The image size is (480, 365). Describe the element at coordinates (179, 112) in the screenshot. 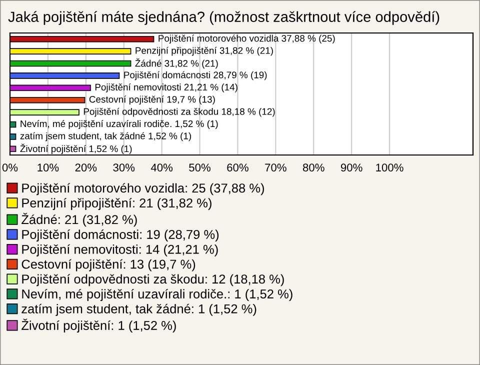

I see `data-label: Pojištění odpovědnosti za škodu 18,18 % (12)` at that location.